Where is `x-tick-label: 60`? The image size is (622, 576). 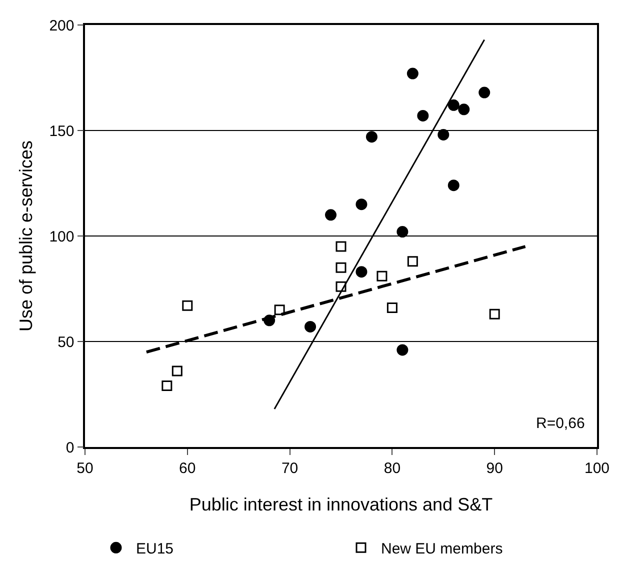
x-tick-label: 60 is located at coordinates (187, 468).